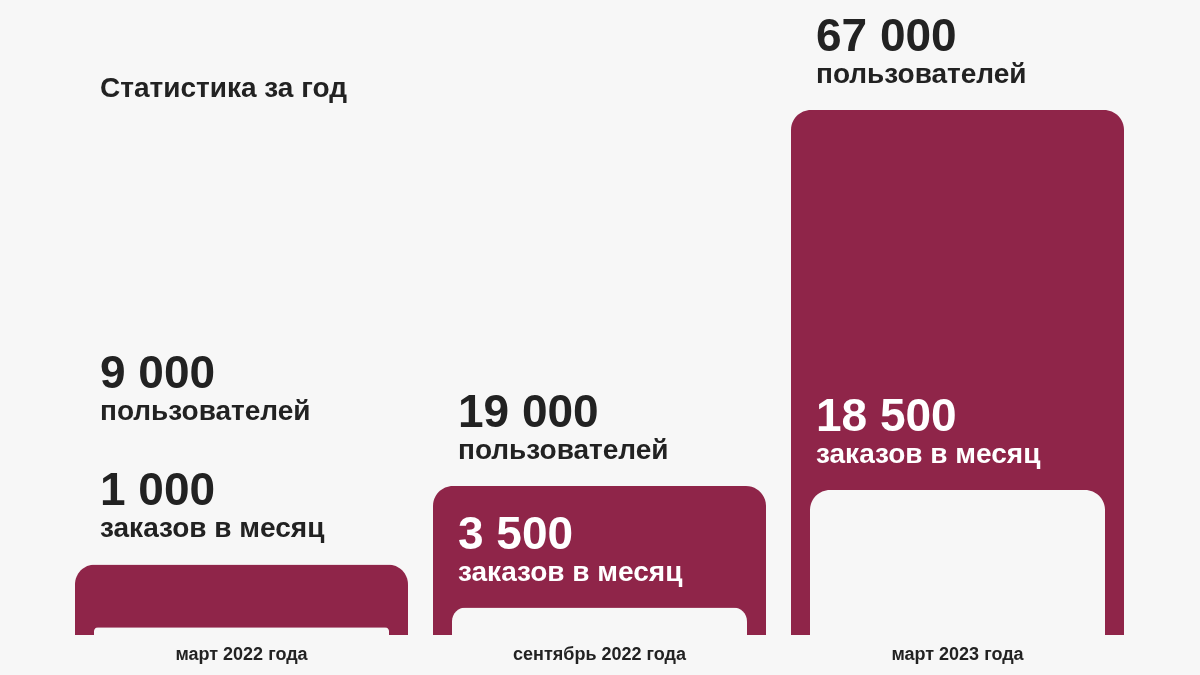  I want to click on text: 1 000 заказов в месяц, so click(212, 503).